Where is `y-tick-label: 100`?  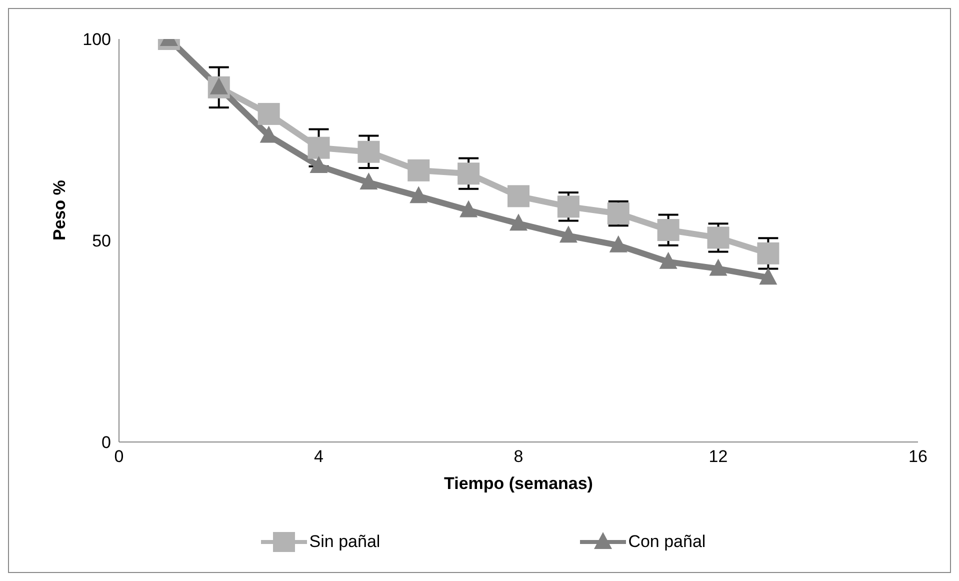
y-tick-label: 100 is located at coordinates (96, 40).